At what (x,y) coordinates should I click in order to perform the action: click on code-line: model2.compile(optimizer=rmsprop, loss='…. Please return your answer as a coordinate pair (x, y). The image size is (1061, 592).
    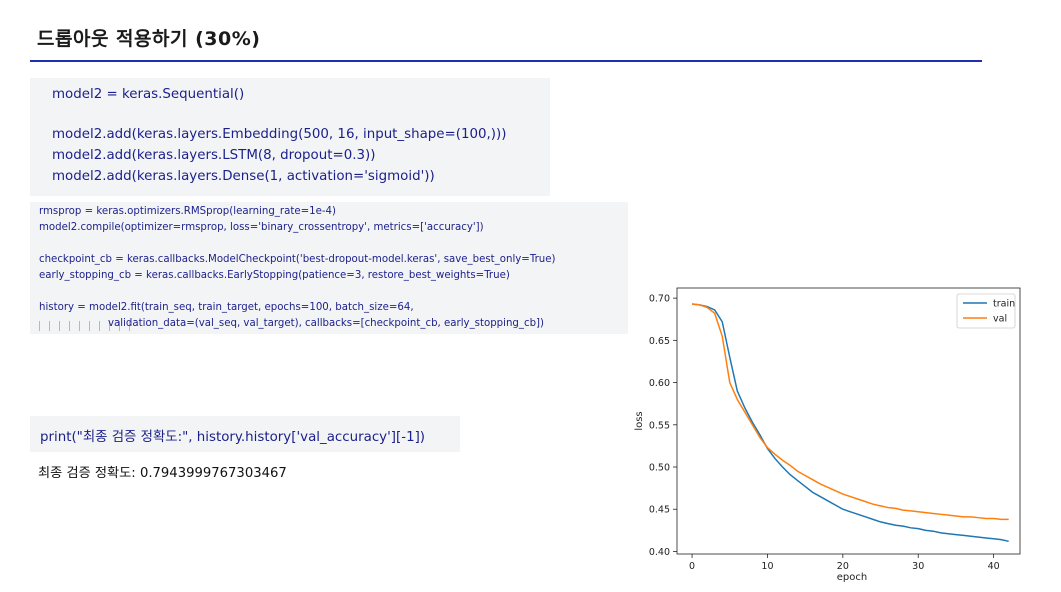
    Looking at the image, I should click on (261, 227).